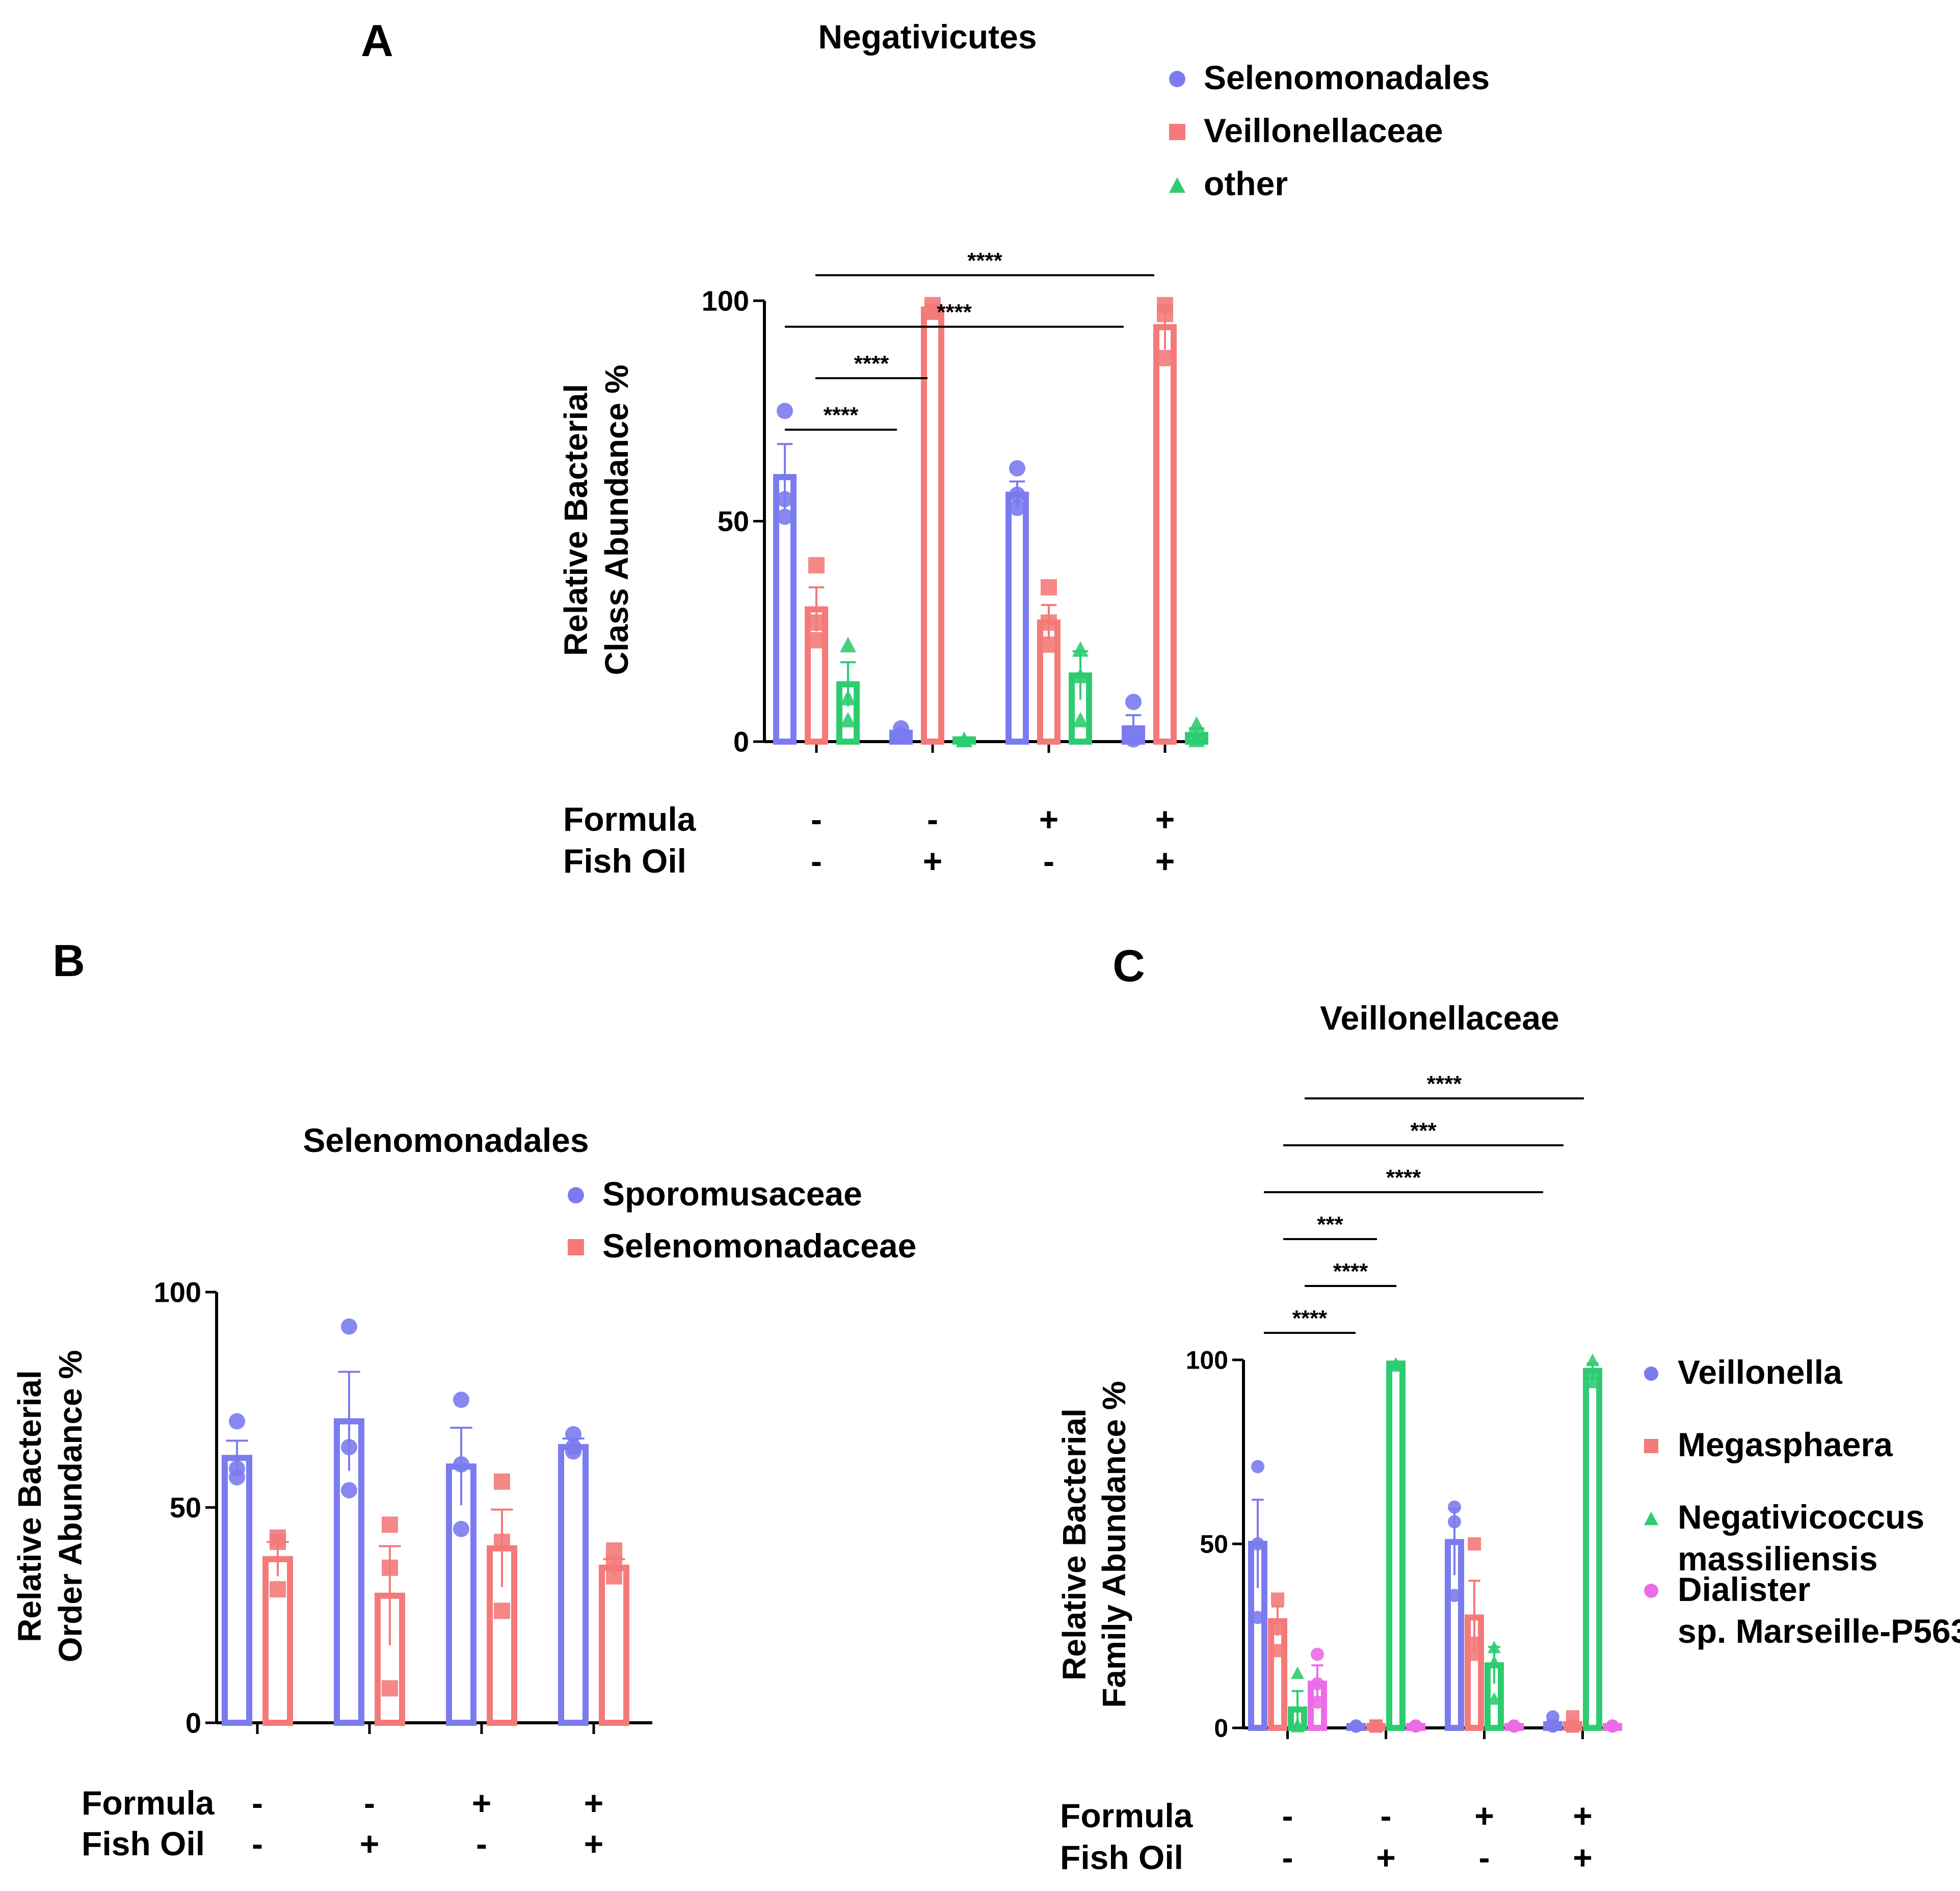 The image size is (1960, 1891). What do you see at coordinates (1214, 1545) in the screenshot?
I see `y-tick-label: 50` at bounding box center [1214, 1545].